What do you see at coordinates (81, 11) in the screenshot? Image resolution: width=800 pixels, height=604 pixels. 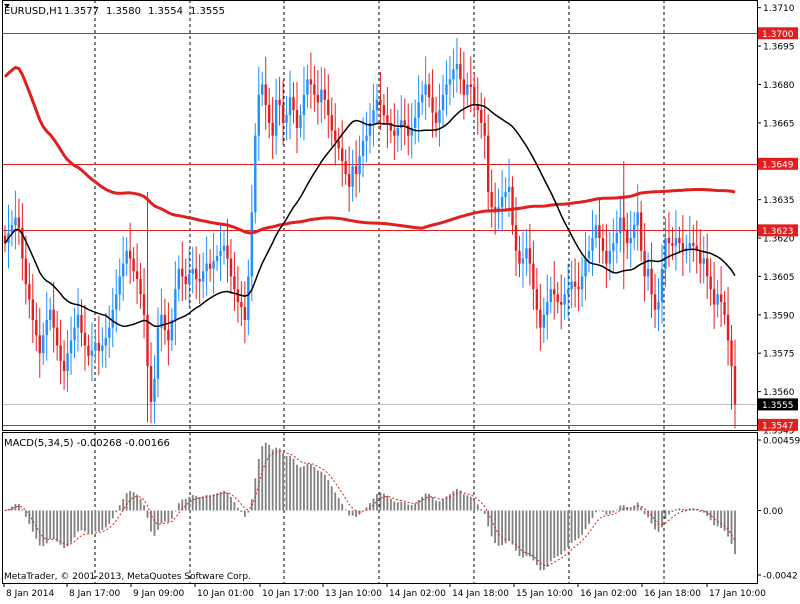 I see `ohlc-open: 1.3577` at bounding box center [81, 11].